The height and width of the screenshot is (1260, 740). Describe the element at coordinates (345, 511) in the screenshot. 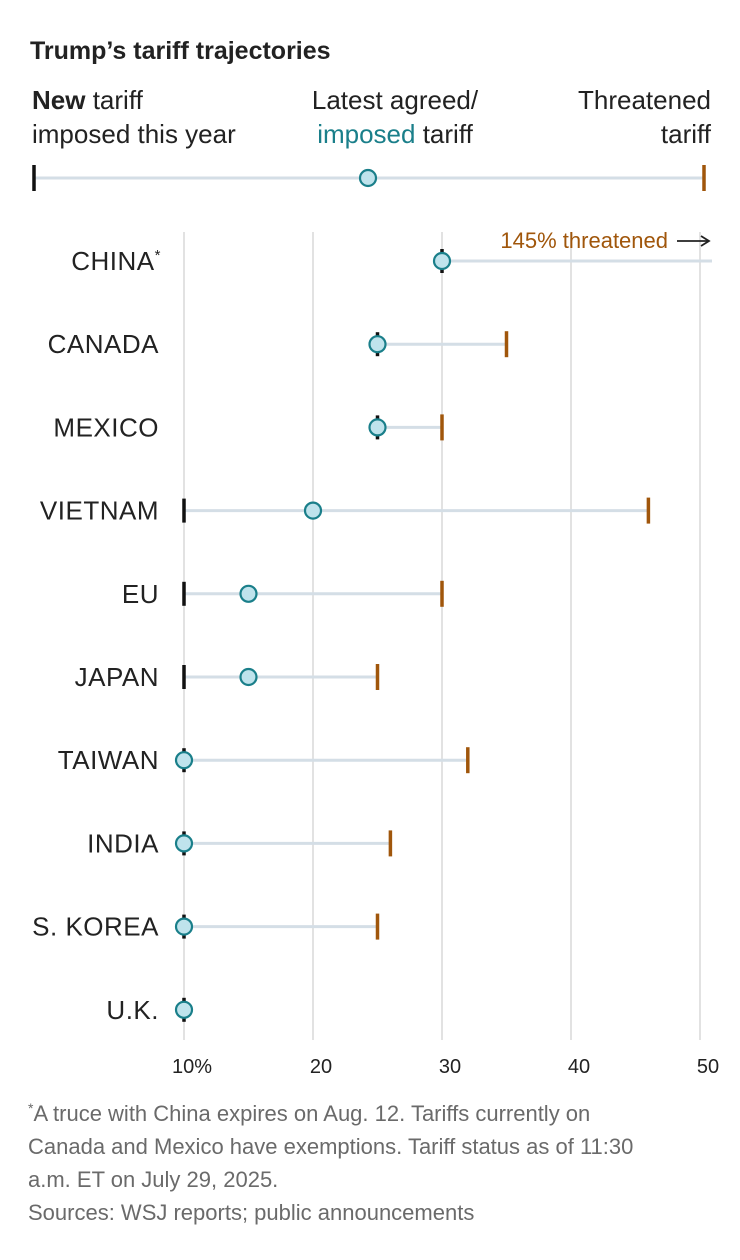

I see `row-vietnam: VIETNAM` at that location.